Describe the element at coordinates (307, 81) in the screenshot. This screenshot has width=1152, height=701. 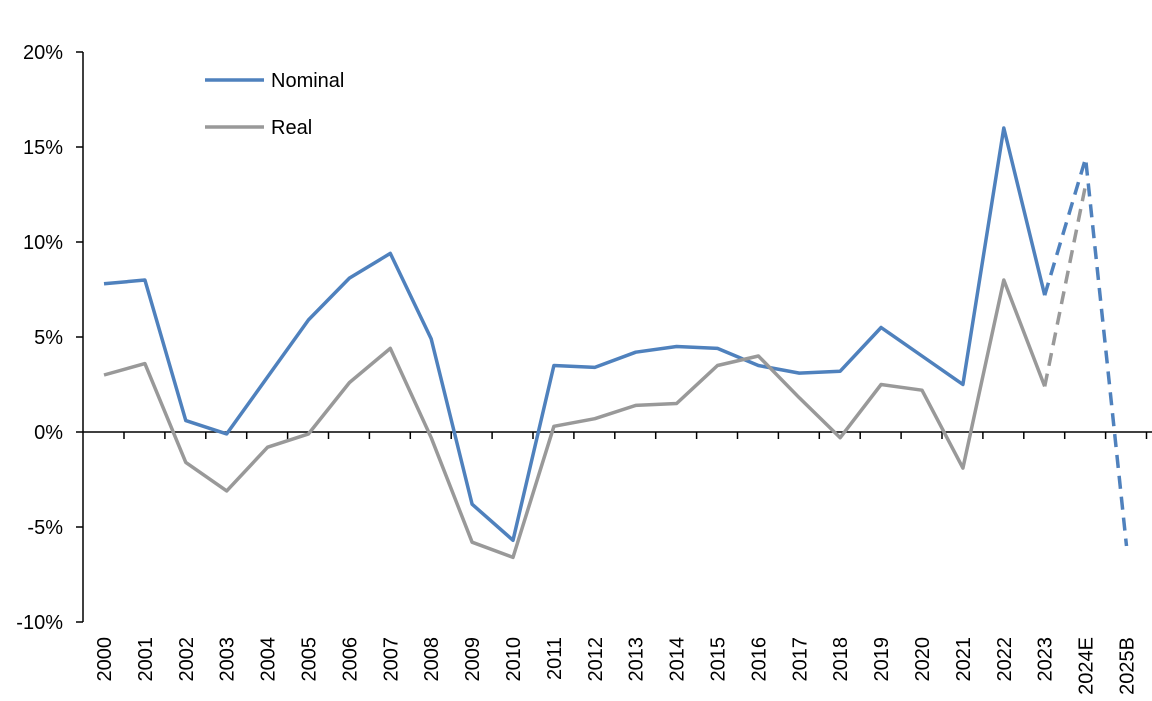
I see `legend-label-nominal: Nominal` at that location.